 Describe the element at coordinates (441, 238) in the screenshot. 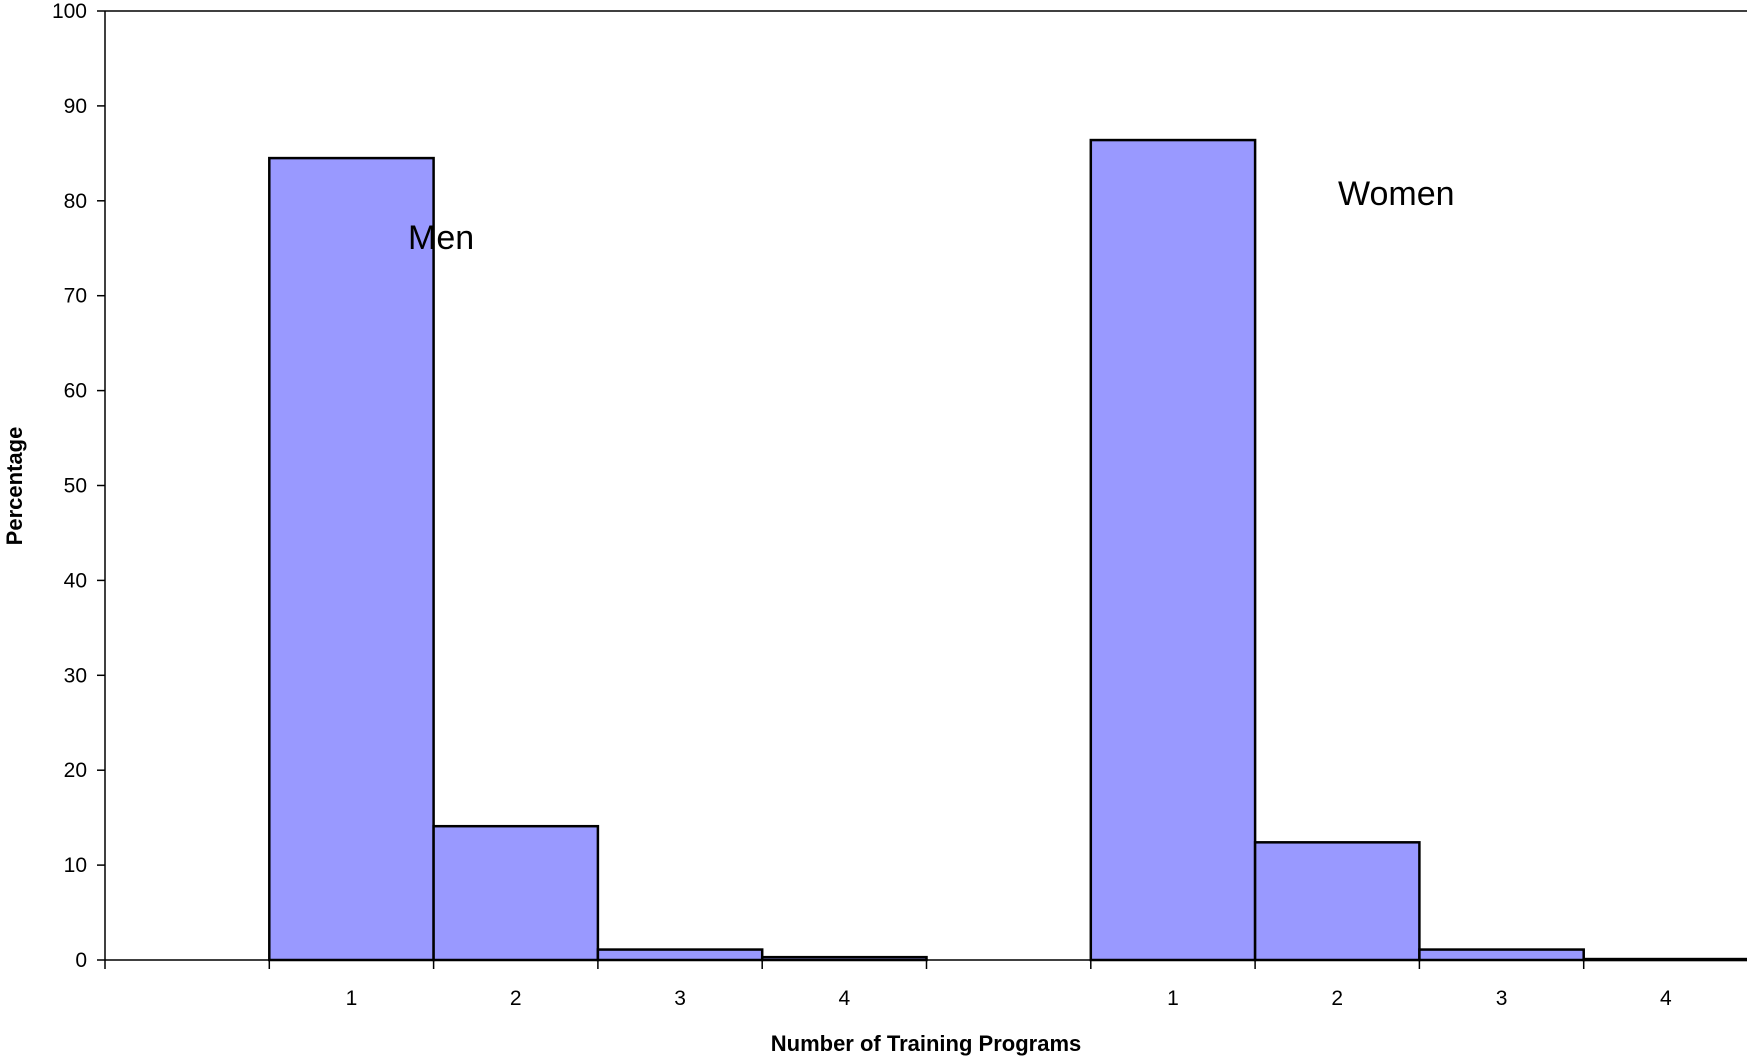

I see `group-label-men: Men` at that location.